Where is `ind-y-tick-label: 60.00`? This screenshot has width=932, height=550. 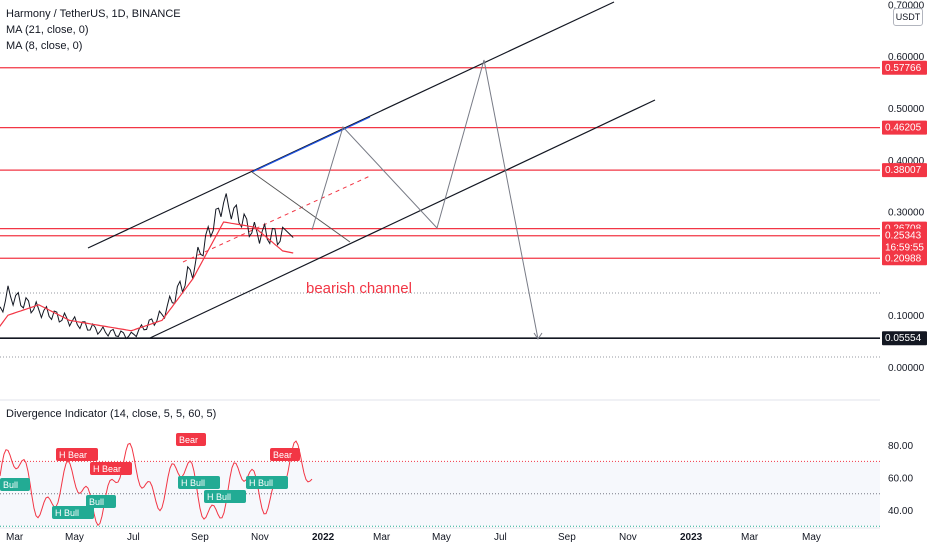
ind-y-tick-label: 60.00 is located at coordinates (900, 479).